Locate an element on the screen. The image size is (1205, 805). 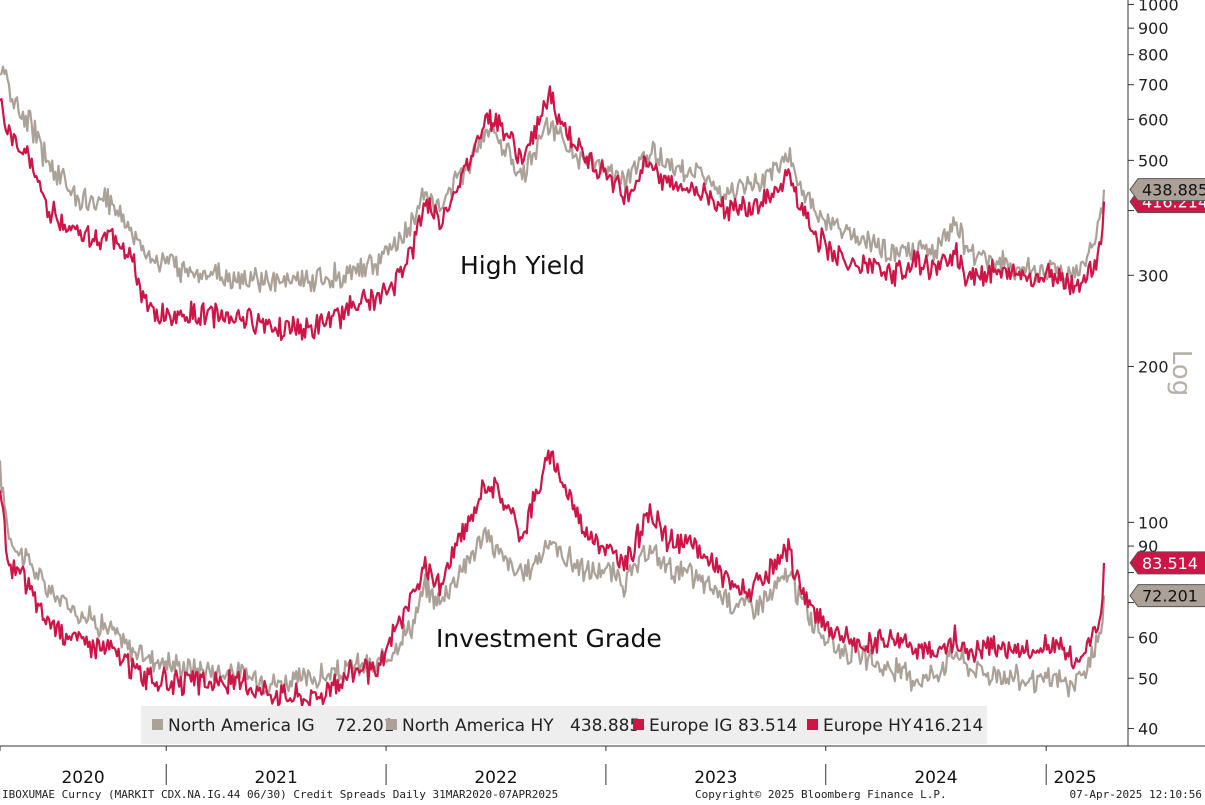
y-tick-label: 700 is located at coordinates (1153, 85).